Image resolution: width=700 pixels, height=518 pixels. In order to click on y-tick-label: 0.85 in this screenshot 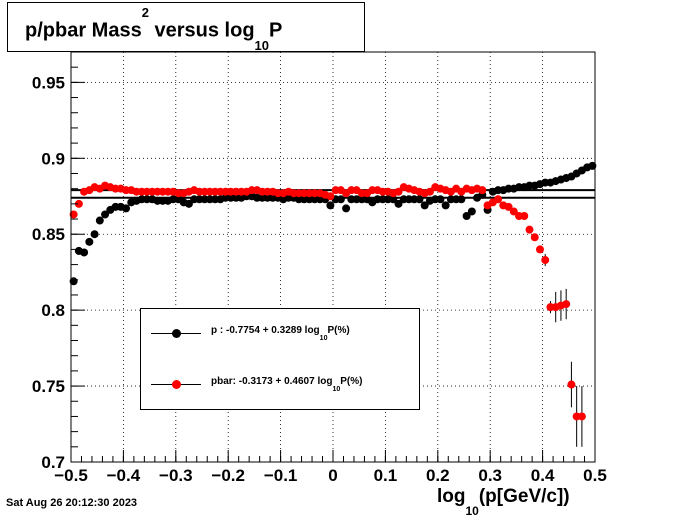, I will do `click(48, 234)`.